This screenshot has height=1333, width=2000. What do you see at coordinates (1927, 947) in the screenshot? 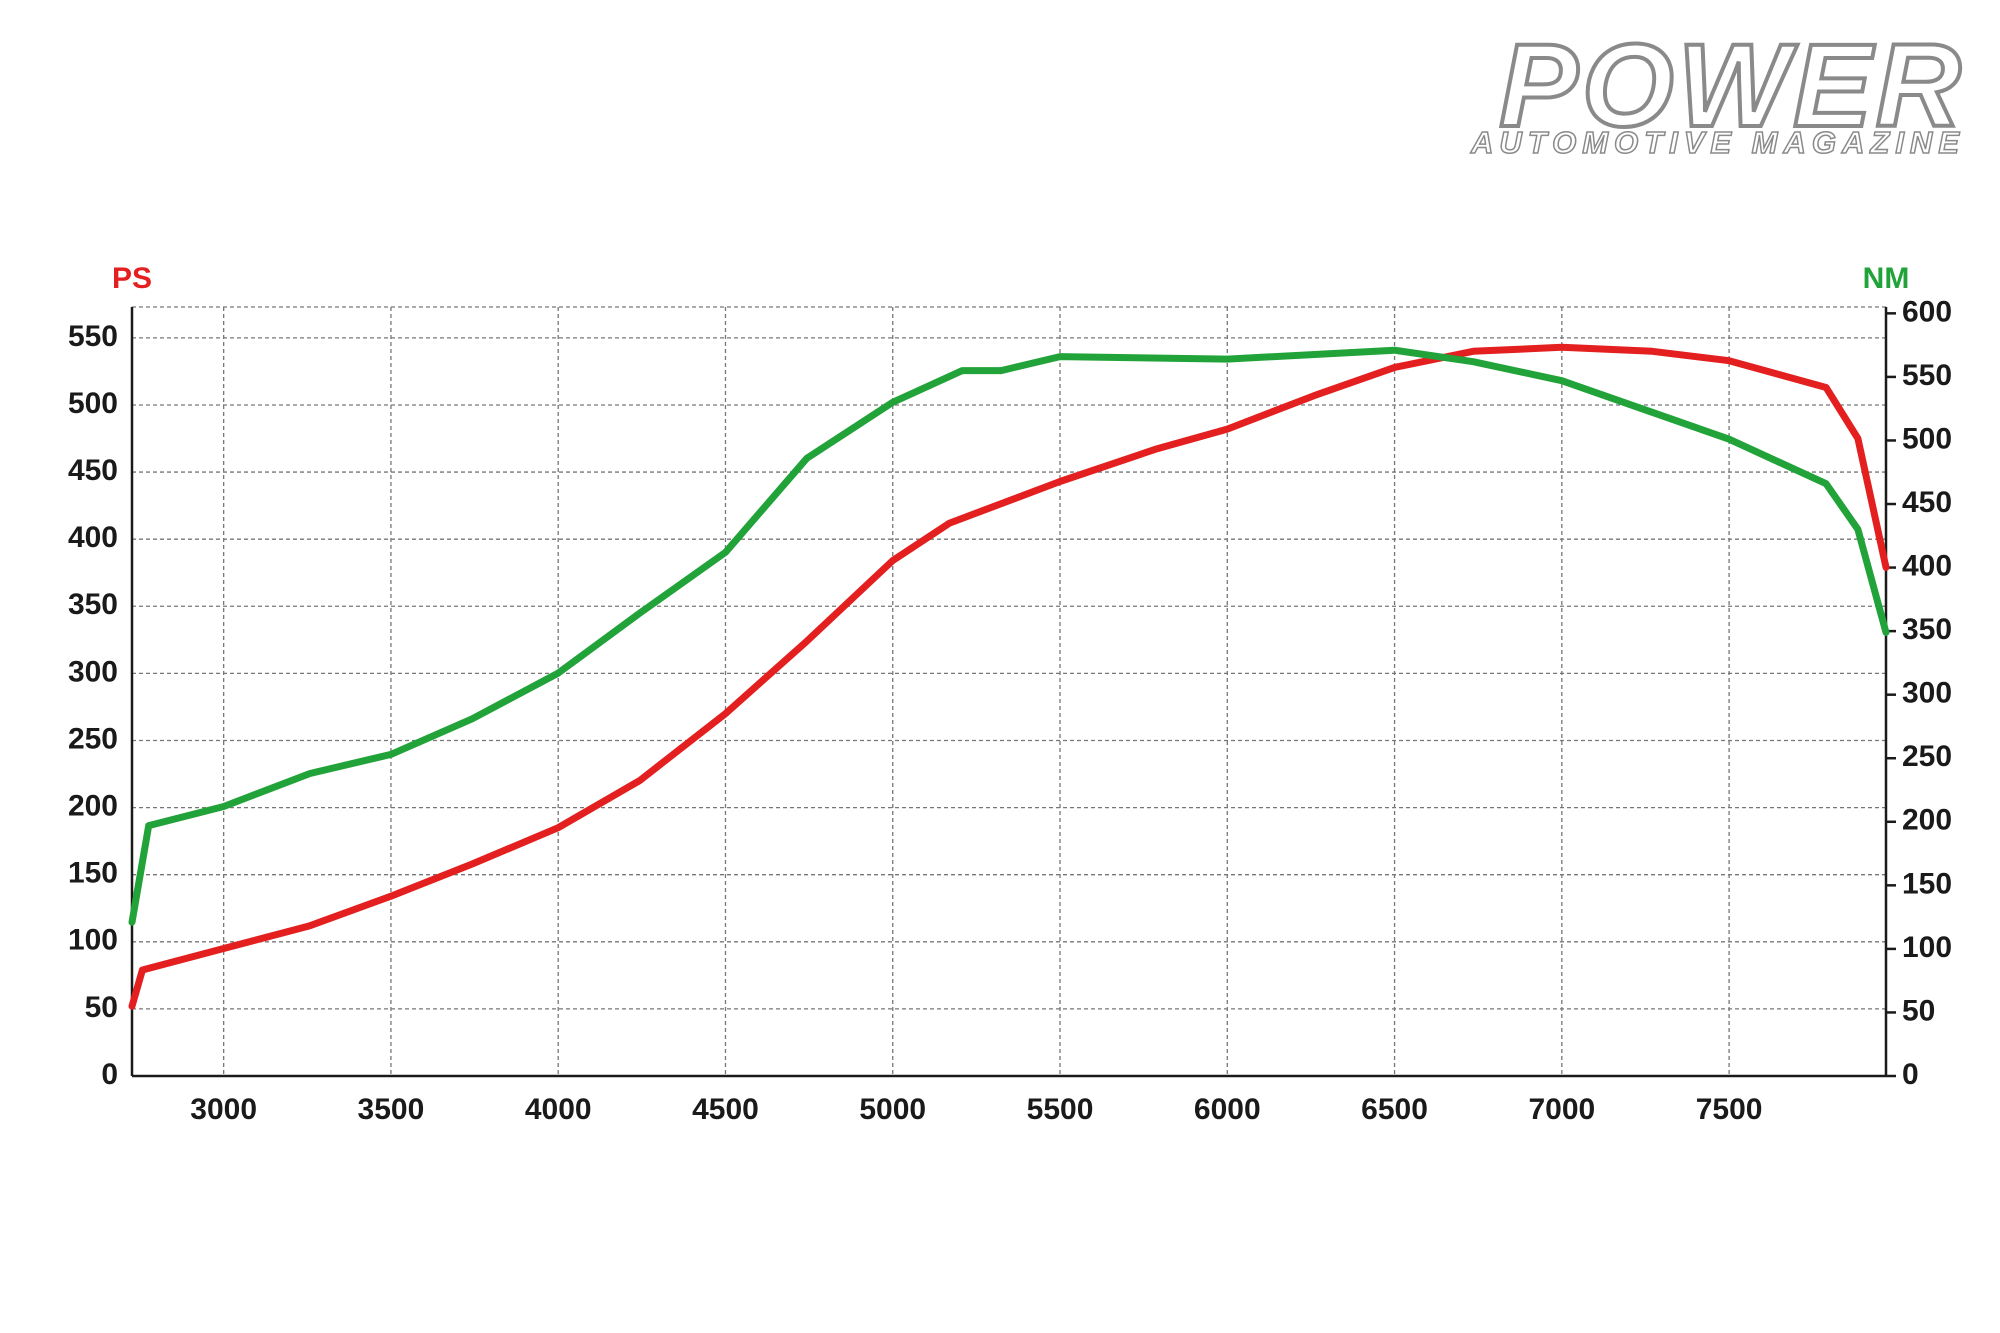
I see `y2-tick-label: 100` at bounding box center [1927, 947].